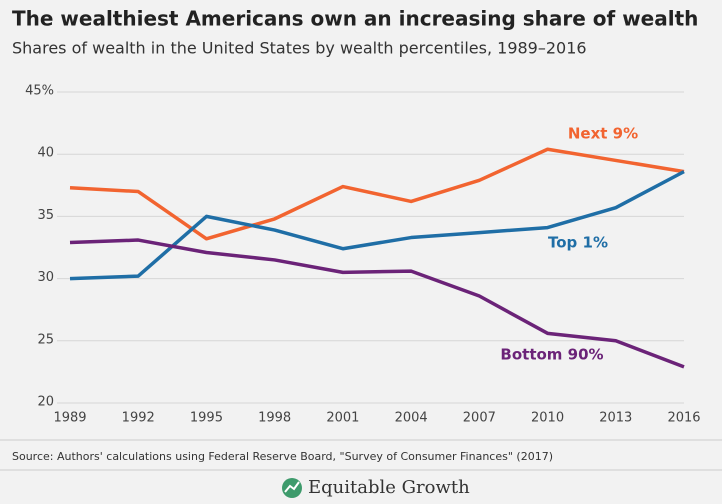 The image size is (722, 504). What do you see at coordinates (274, 418) in the screenshot?
I see `x-tick-label: 1998` at bounding box center [274, 418].